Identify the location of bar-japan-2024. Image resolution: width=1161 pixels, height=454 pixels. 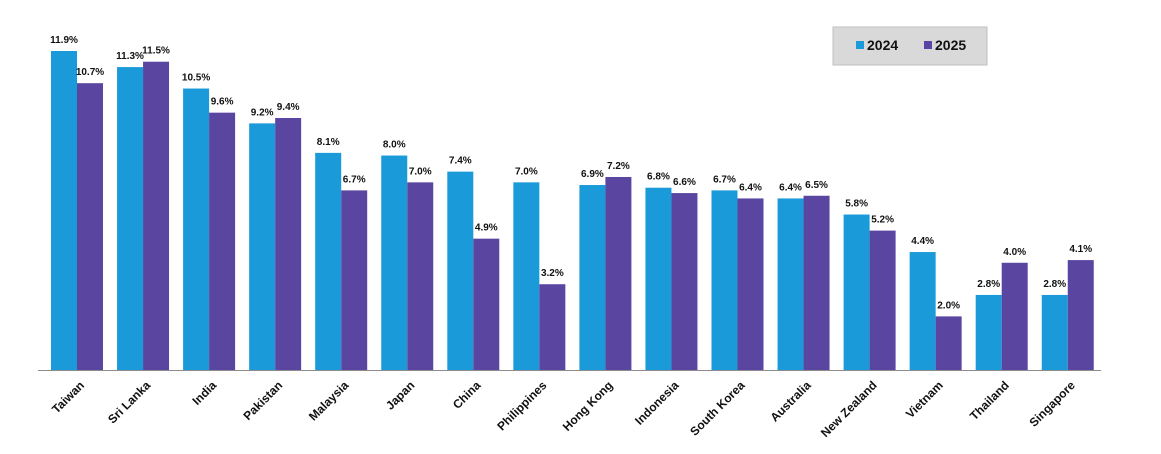
(394, 262).